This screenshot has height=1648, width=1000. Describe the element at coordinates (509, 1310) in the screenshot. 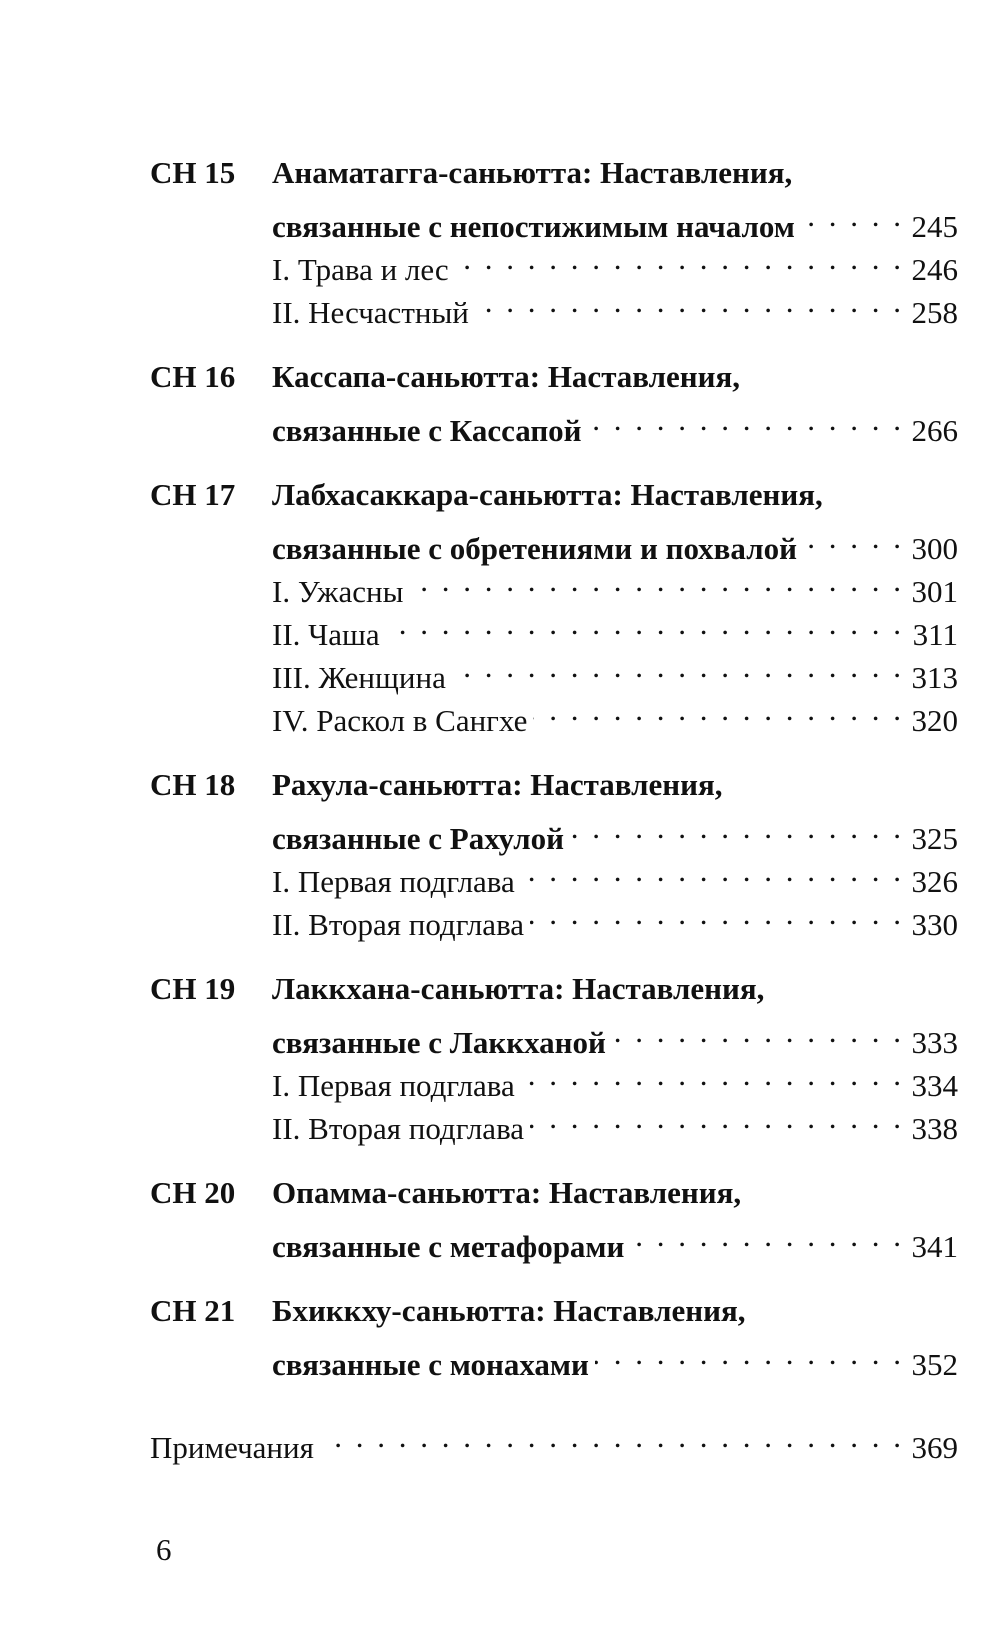

I see `chapter-title: Бхиккху-саньютта: Наставления,` at that location.